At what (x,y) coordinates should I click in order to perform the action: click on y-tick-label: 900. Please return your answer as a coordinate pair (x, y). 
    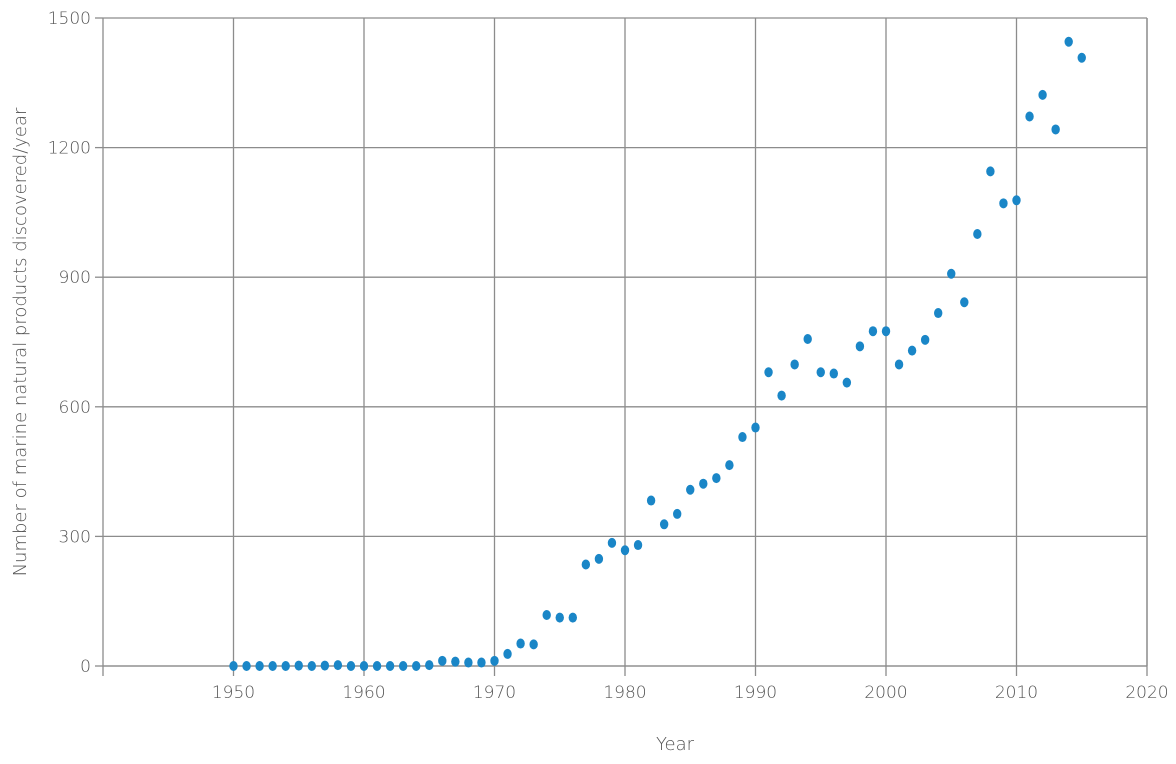
    Looking at the image, I should click on (75, 278).